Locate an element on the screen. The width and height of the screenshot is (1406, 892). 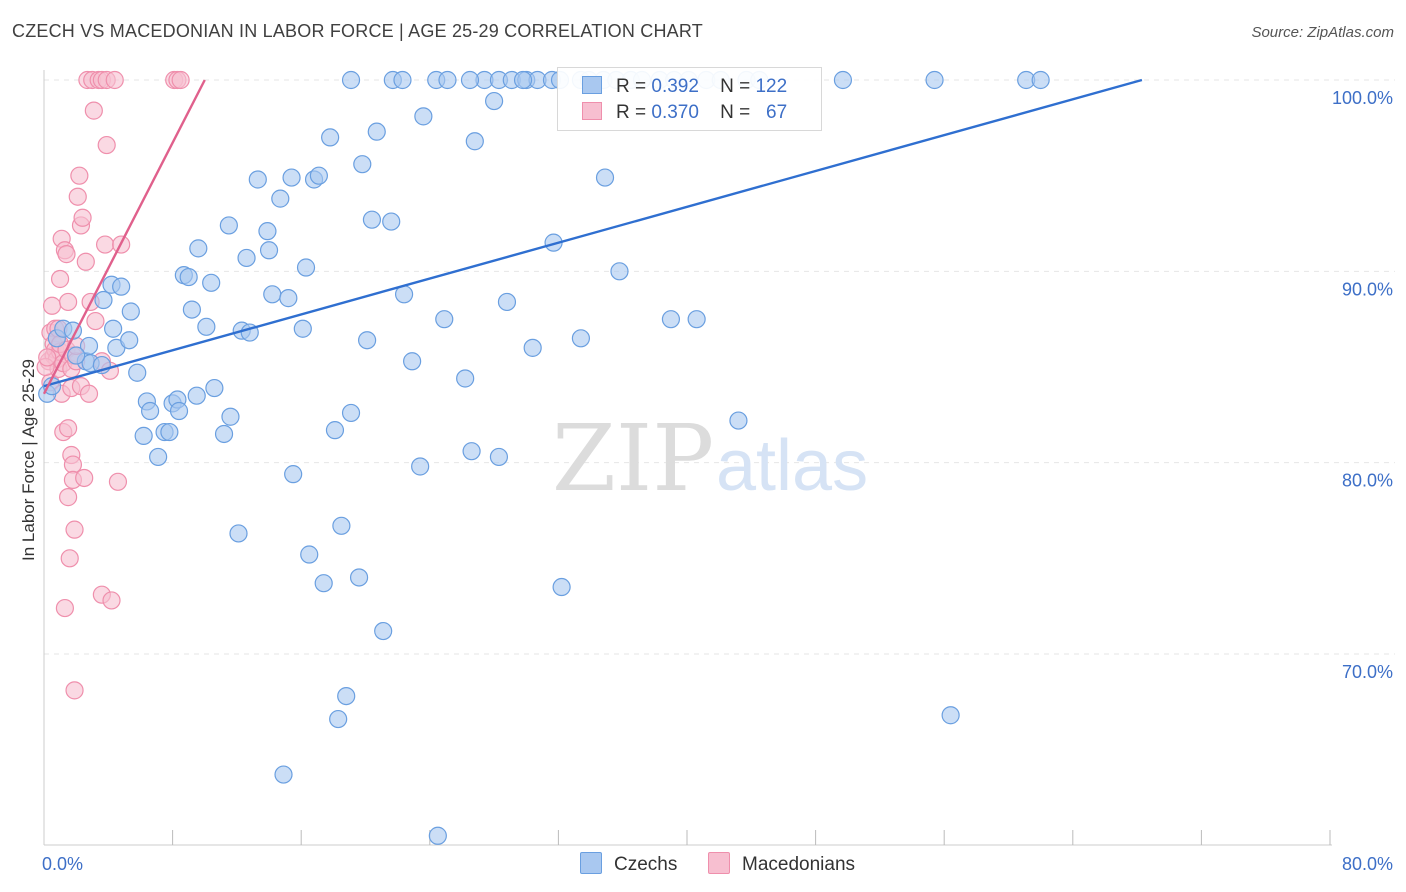
czech-r-value: 0.392 is located at coordinates (675, 86).